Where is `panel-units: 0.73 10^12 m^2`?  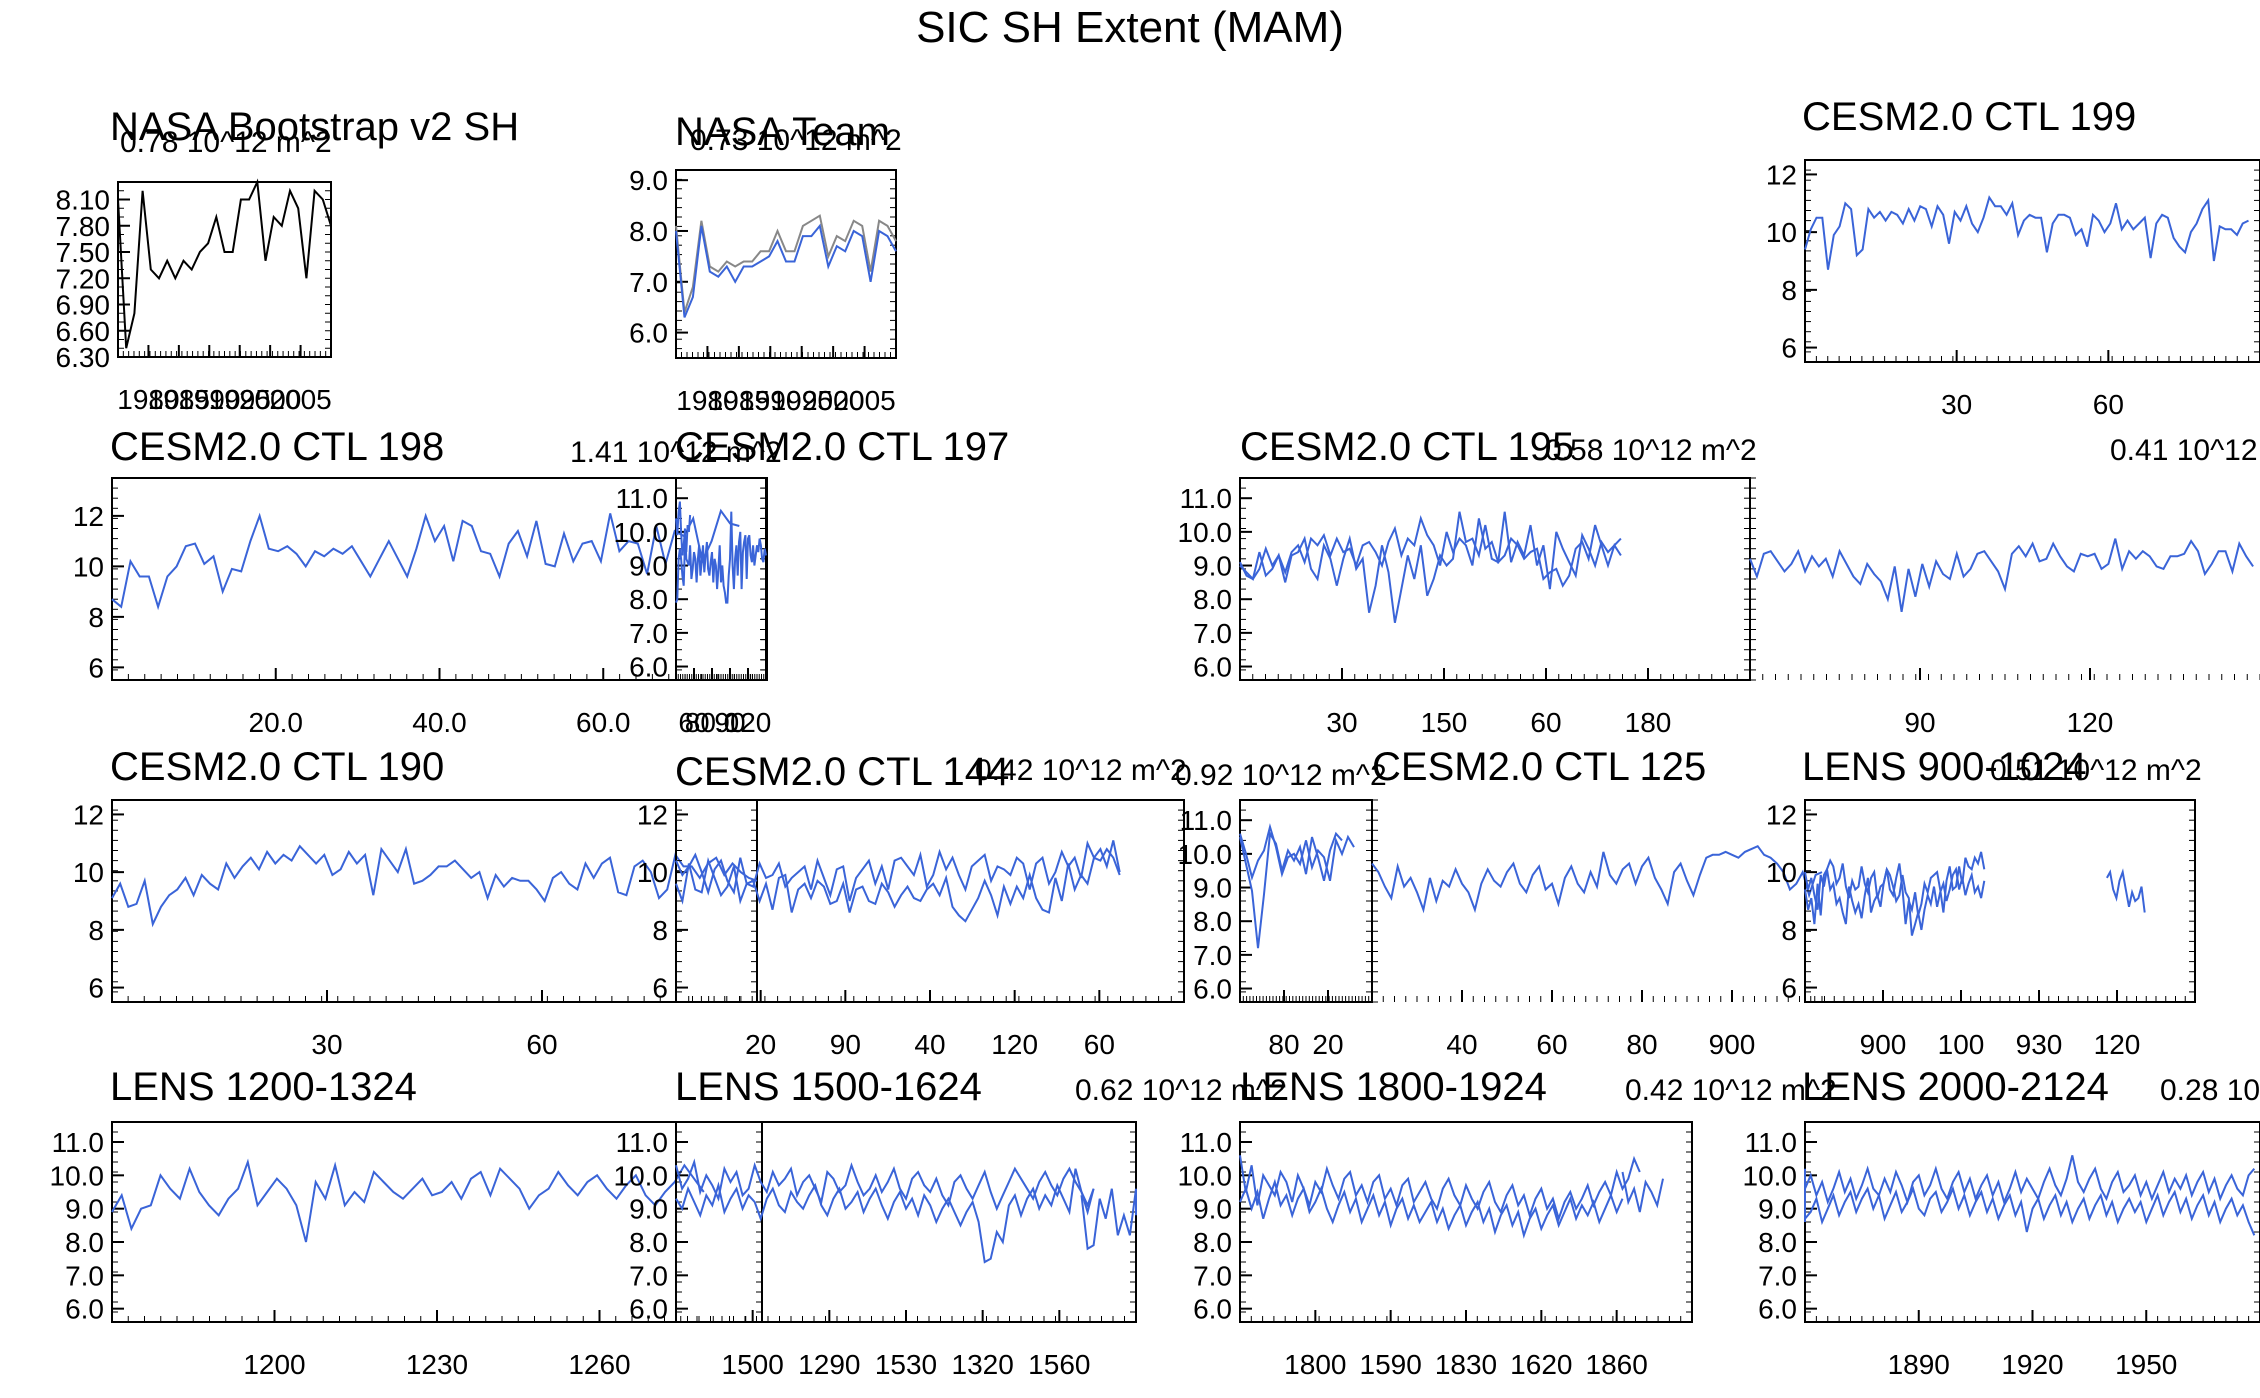
panel-units: 0.73 10^12 m^2 is located at coordinates (796, 140).